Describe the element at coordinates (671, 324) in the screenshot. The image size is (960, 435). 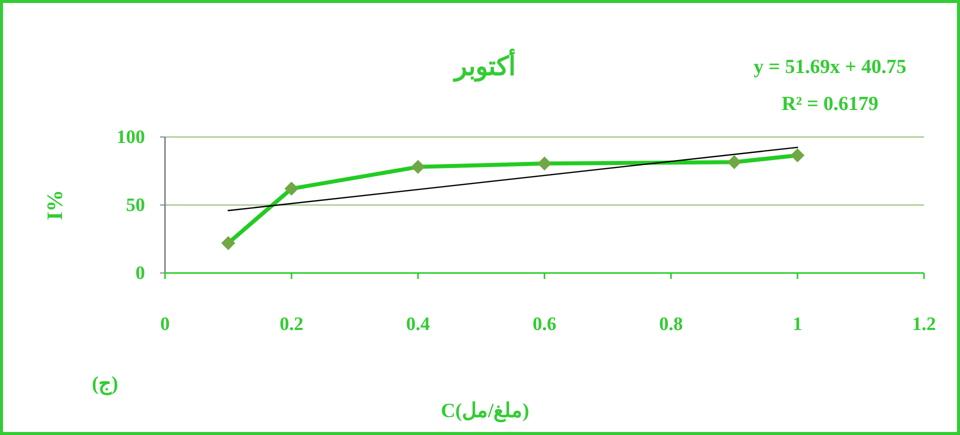
I see `x-tick-label: 0.8` at that location.